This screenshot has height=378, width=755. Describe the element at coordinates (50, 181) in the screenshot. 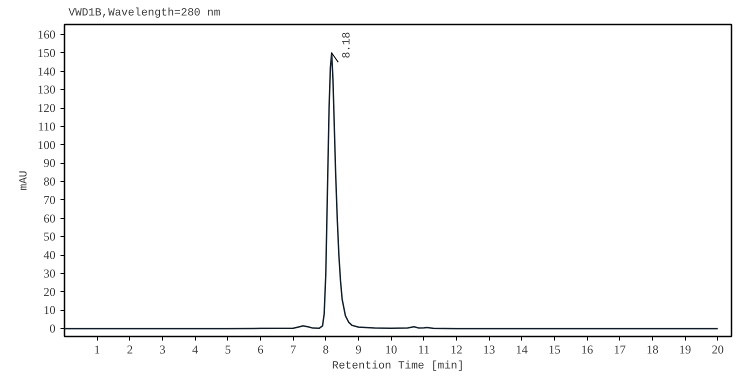

I see `y-tick-label: 80` at that location.